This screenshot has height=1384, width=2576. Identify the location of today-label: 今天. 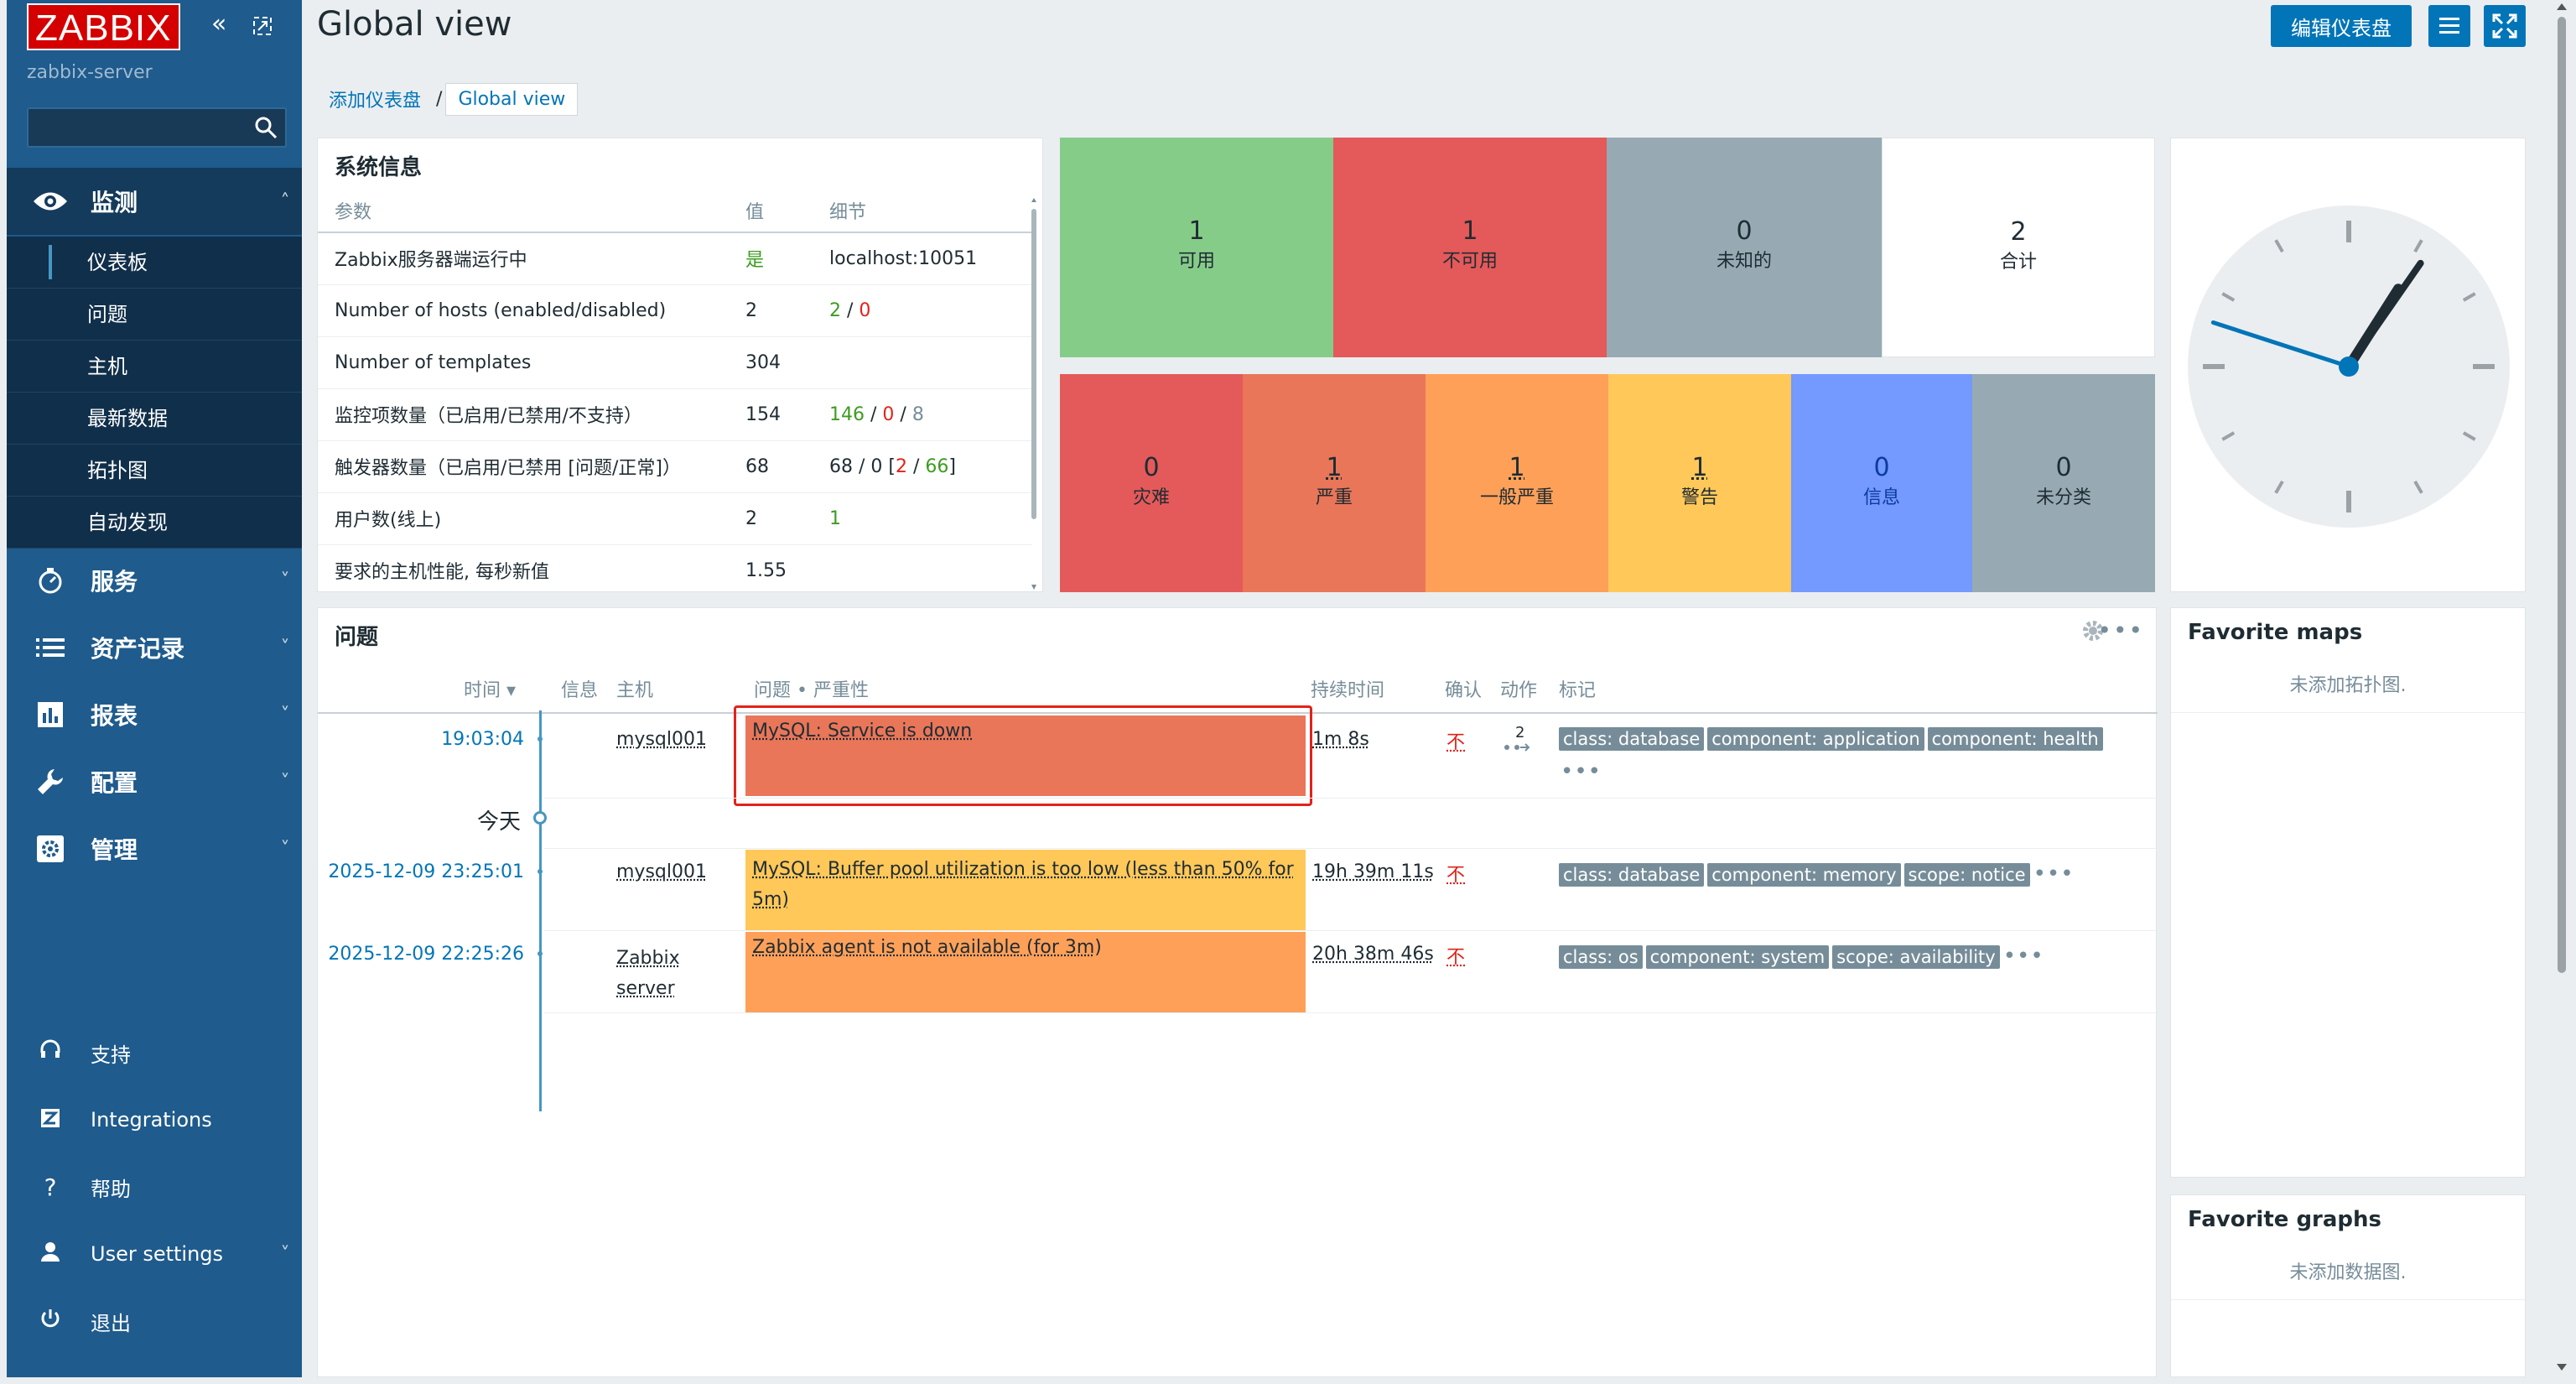
(499, 822).